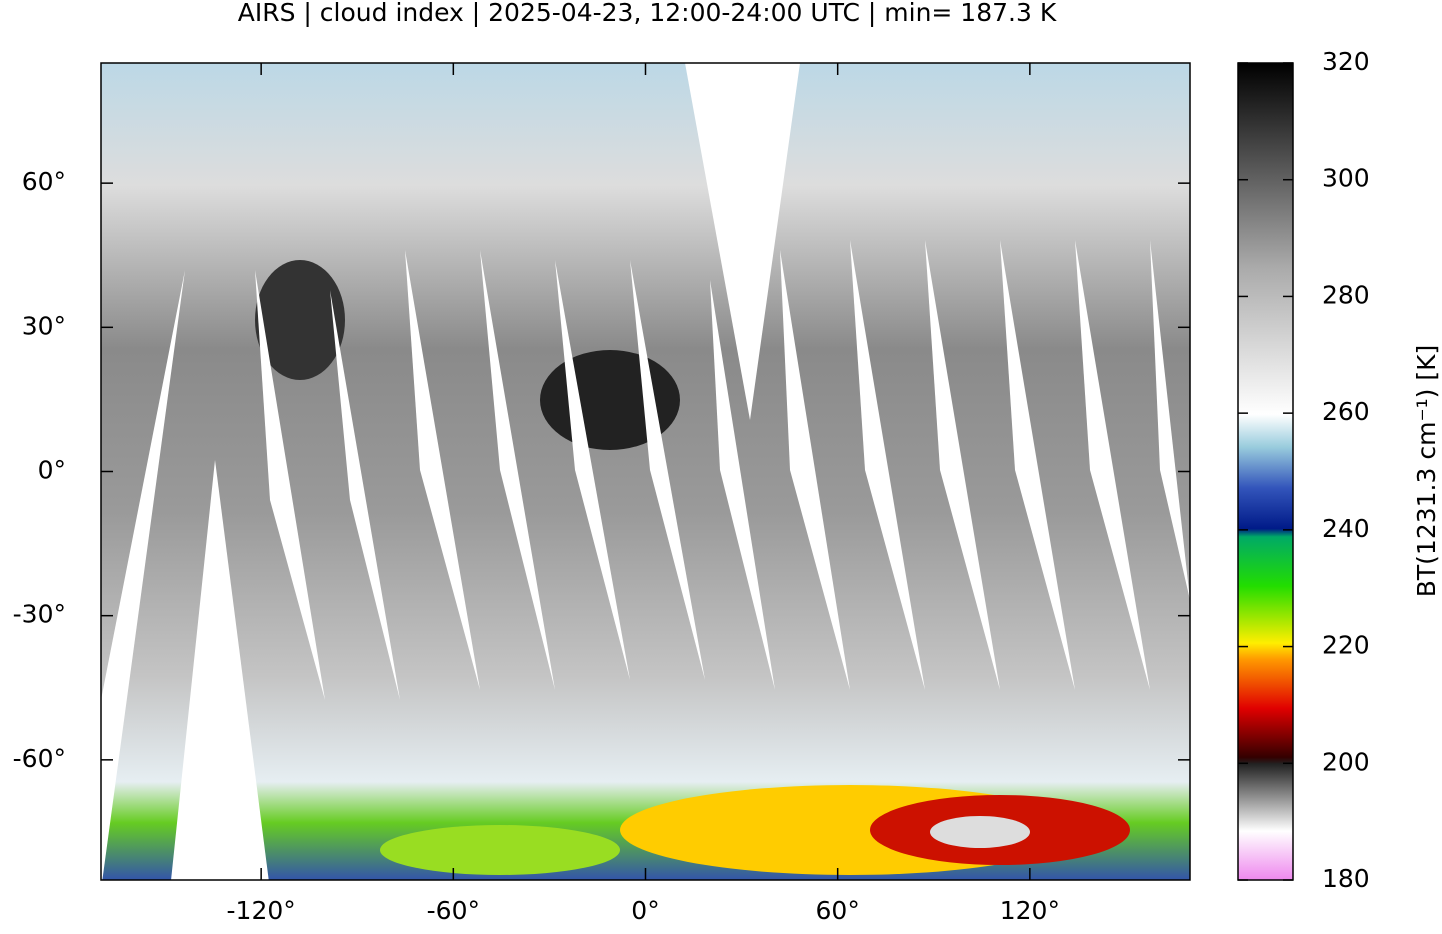 This screenshot has height=934, width=1442. What do you see at coordinates (39, 614) in the screenshot?
I see `y-tick-label: -30°` at bounding box center [39, 614].